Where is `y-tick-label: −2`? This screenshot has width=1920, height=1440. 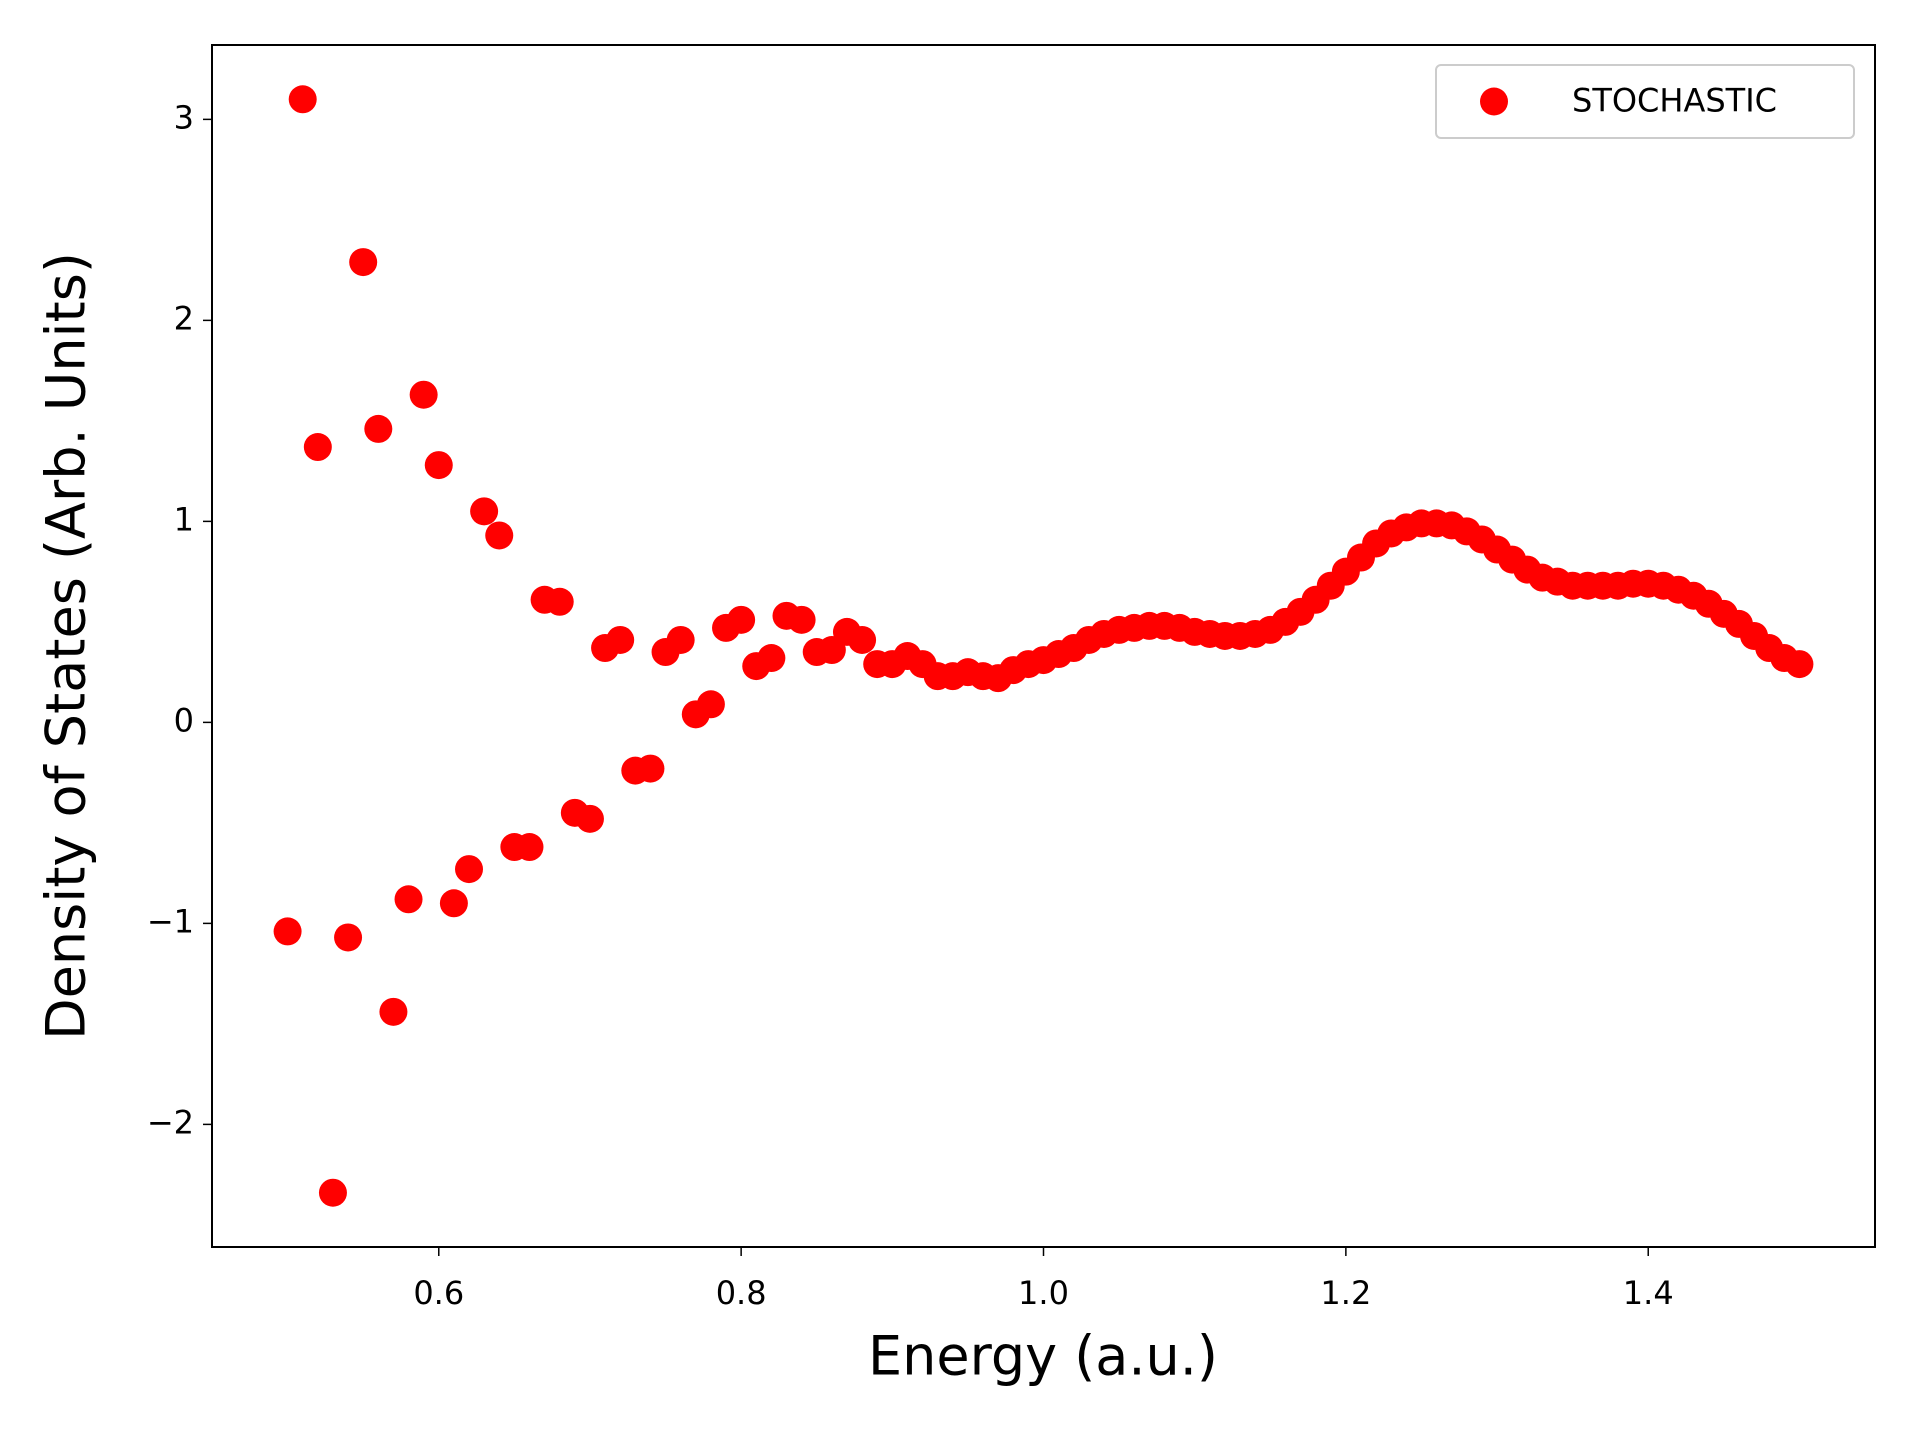 y-tick-label: −2 is located at coordinates (170, 1122).